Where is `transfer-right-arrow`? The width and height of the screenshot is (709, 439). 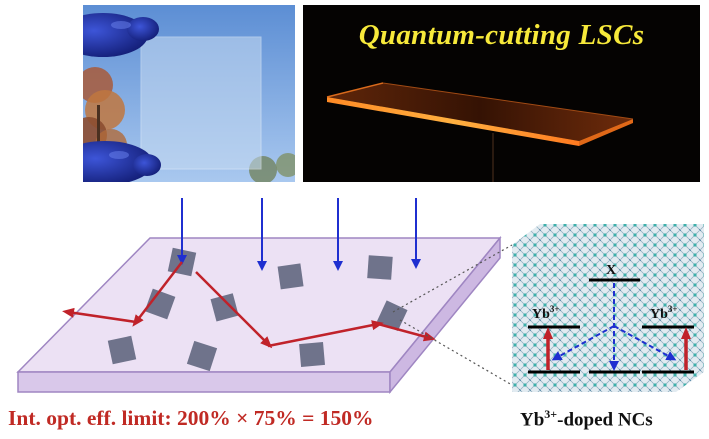
transfer-right-arrow is located at coordinates (645, 343).